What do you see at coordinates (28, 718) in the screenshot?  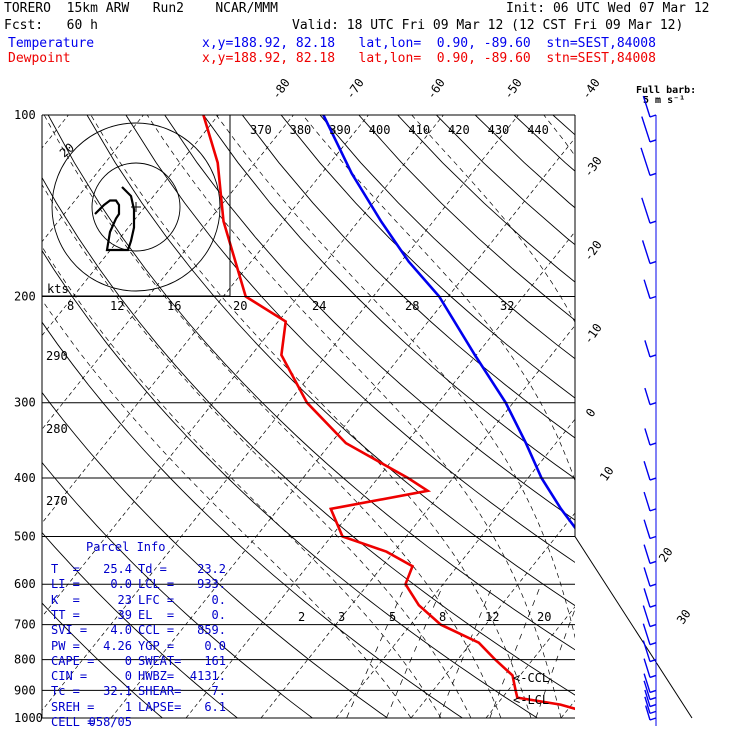 I see `pressure-tick-label: 1000` at bounding box center [28, 718].